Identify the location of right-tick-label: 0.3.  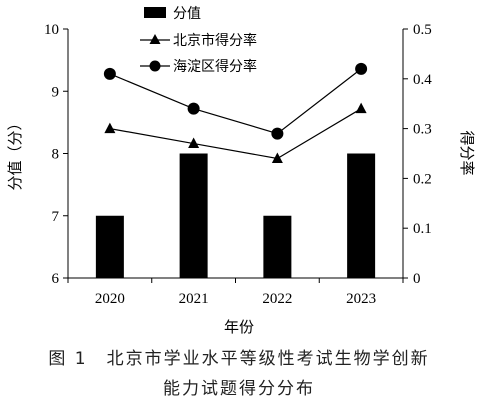
(422, 130).